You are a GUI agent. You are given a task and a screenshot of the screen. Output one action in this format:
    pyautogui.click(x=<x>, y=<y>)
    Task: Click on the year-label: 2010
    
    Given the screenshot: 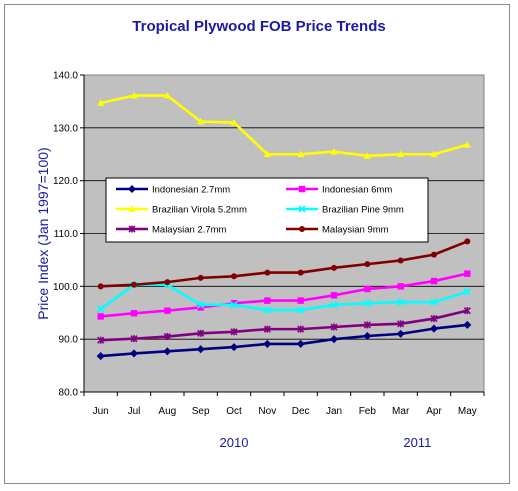 What is the action you would take?
    pyautogui.click(x=234, y=442)
    